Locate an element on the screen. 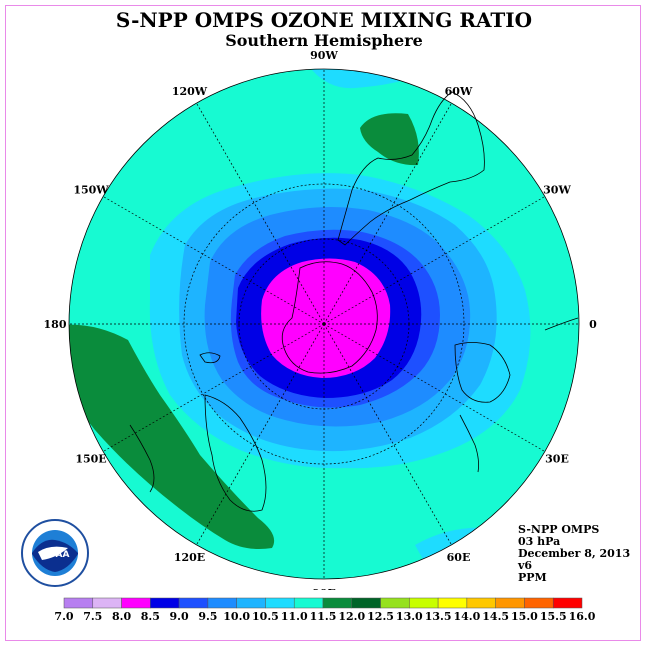 Image resolution: width=648 pixels, height=648 pixels. colorbar-tick-label: 11.0 is located at coordinates (294, 616).